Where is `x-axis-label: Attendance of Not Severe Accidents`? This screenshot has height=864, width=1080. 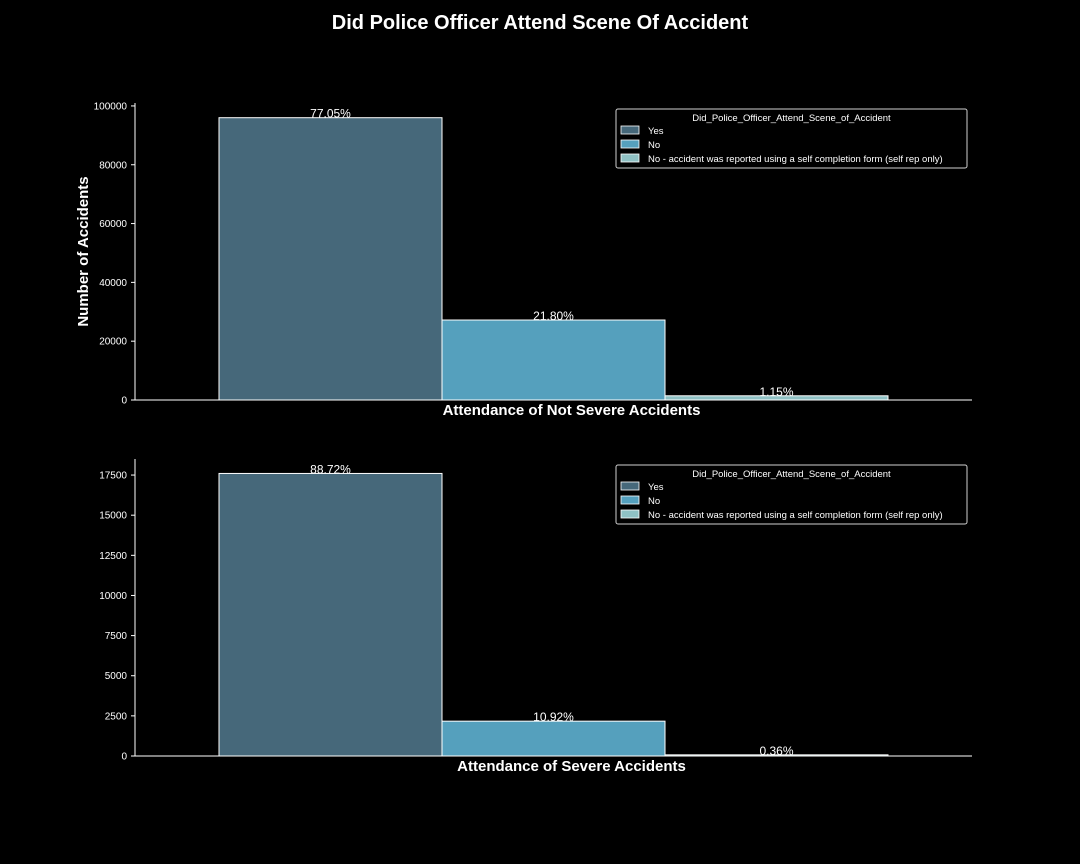
x-axis-label: Attendance of Not Severe Accidents is located at coordinates (572, 410).